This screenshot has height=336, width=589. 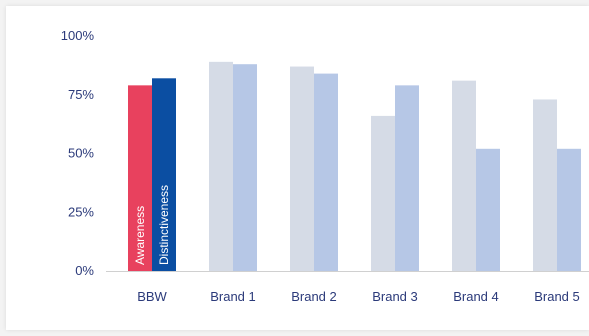 I want to click on y-tick-label: 0%, so click(x=84, y=270).